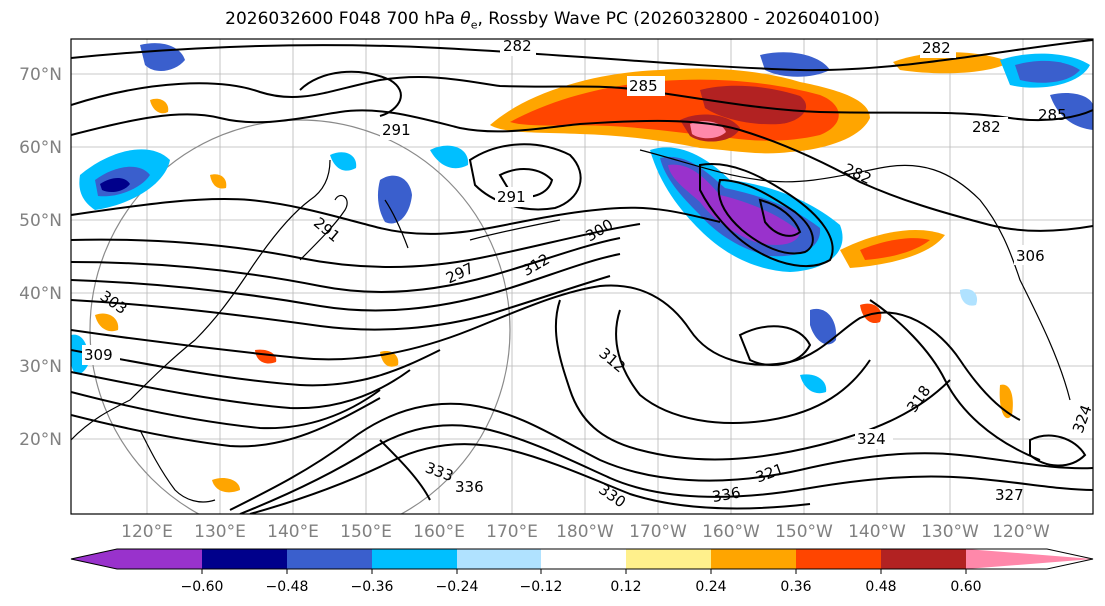 This screenshot has height=606, width=1105. I want to click on colorbar-tick-label: −0.36, so click(372, 587).